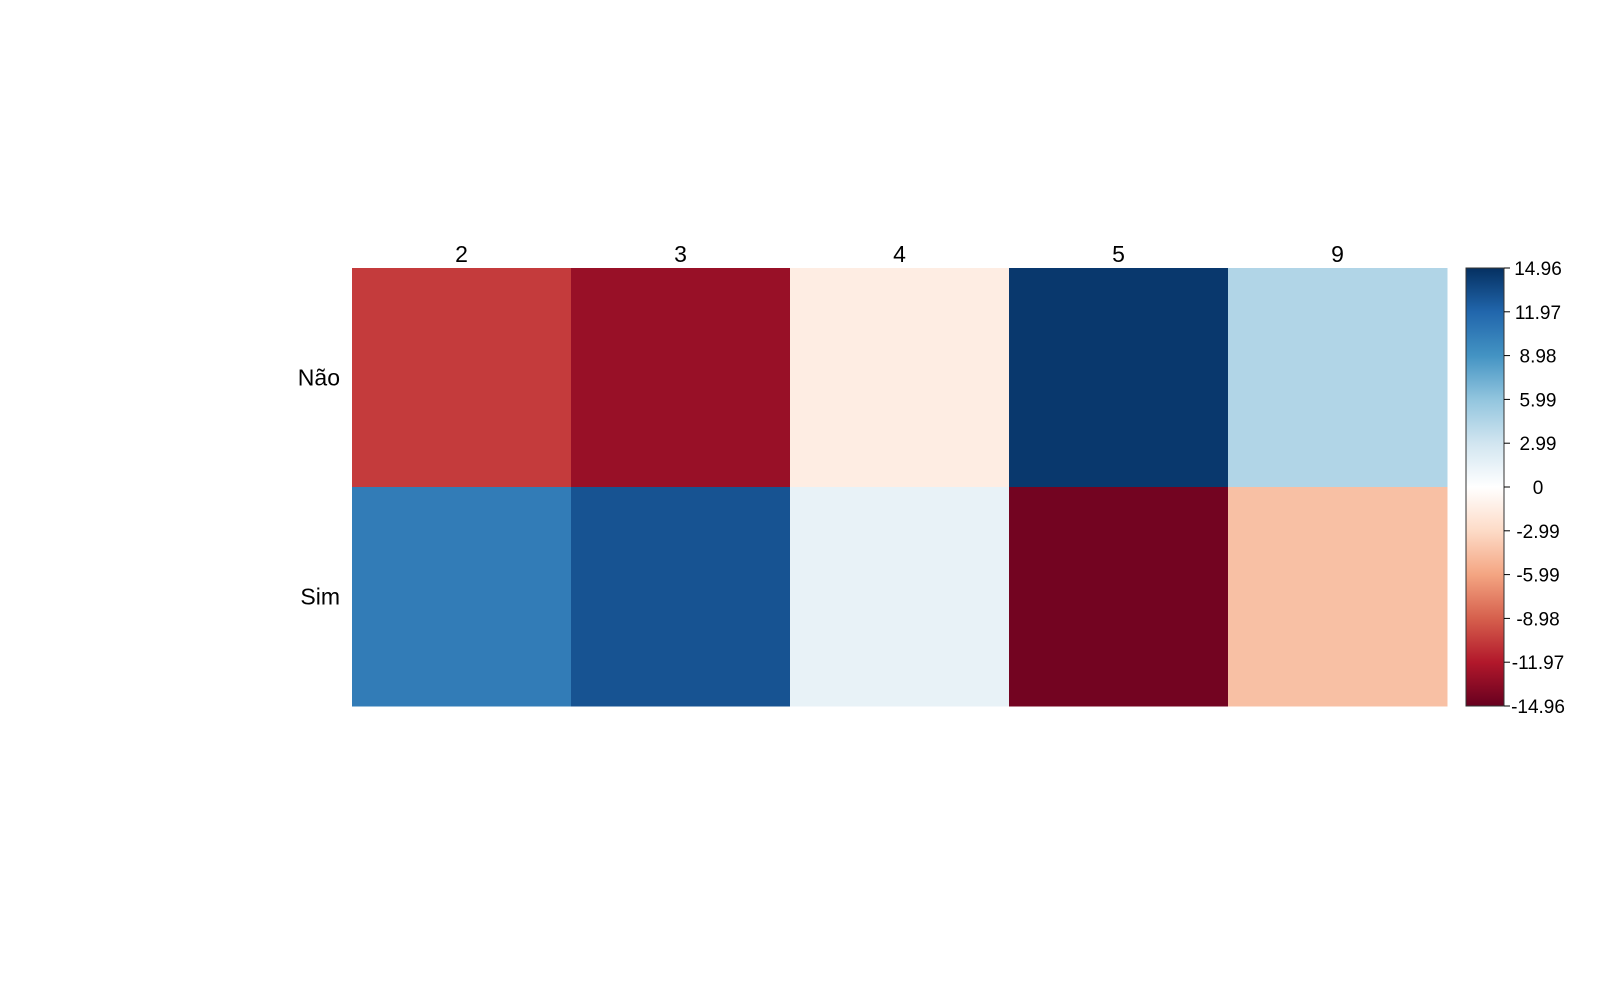 The width and height of the screenshot is (1600, 1000). Describe the element at coordinates (1485, 487) in the screenshot. I see `colorbar-gradient` at that location.